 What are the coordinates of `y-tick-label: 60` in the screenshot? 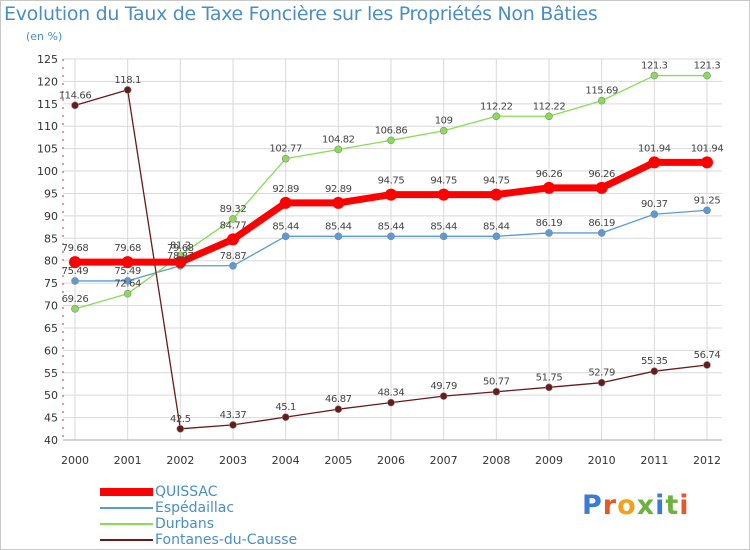 It's located at (51, 350).